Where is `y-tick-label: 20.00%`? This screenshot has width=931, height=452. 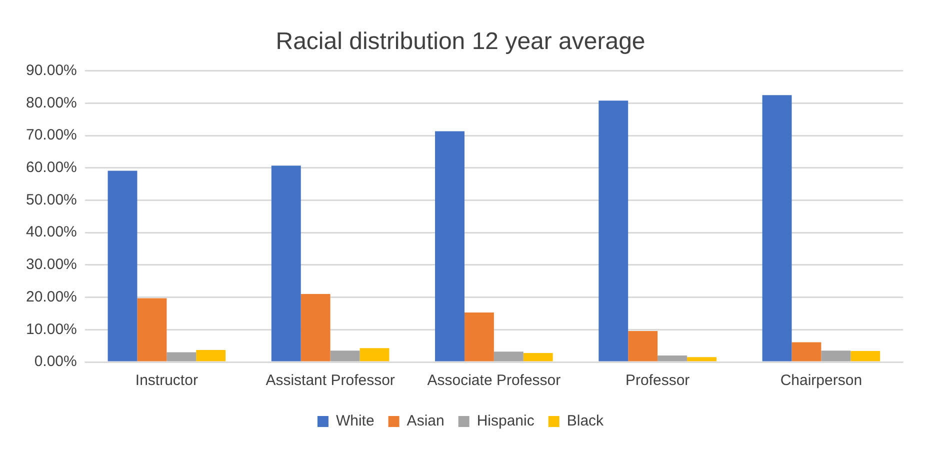
y-tick-label: 20.00% is located at coordinates (51, 297).